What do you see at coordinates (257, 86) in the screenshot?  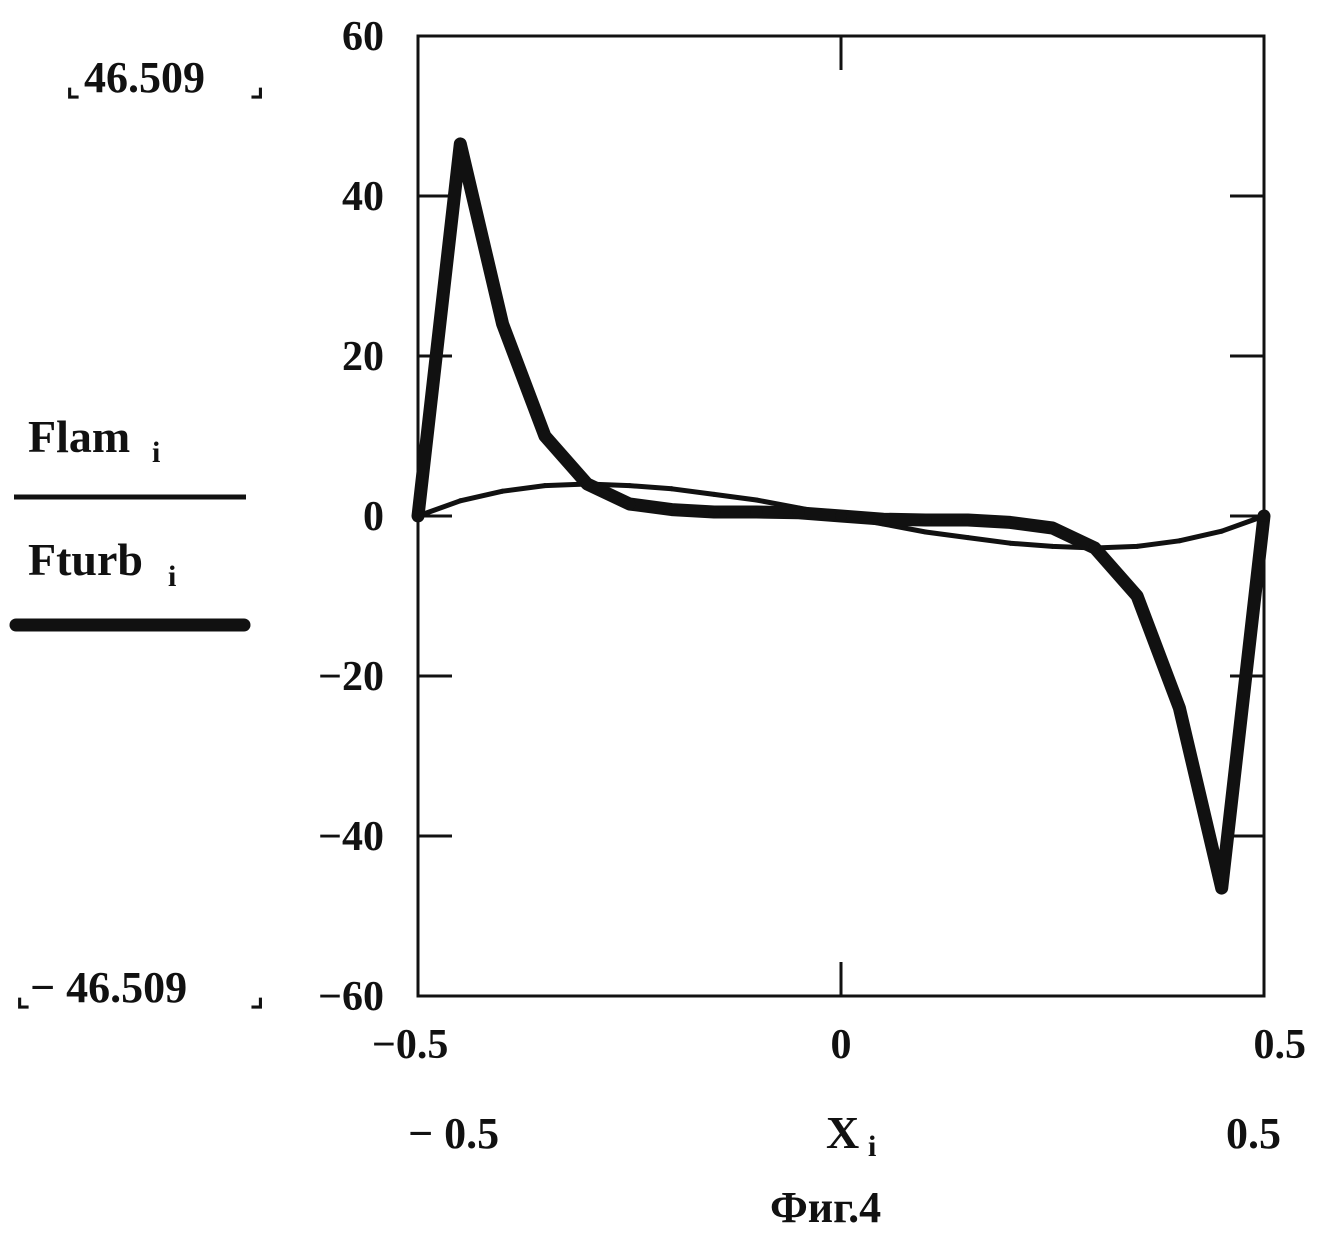 I see `y-range-max-bracket-right: ⌟` at bounding box center [257, 86].